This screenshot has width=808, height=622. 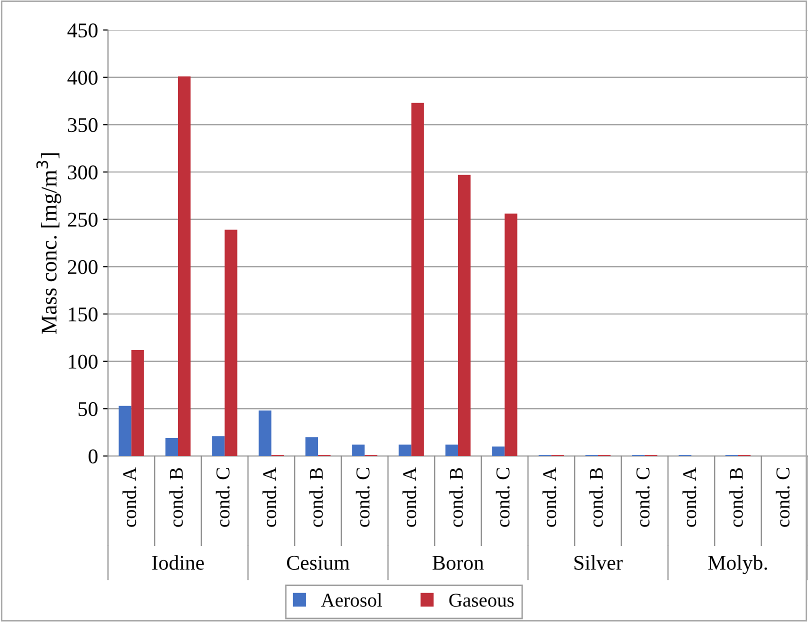 I want to click on text: Boron, so click(x=458, y=563).